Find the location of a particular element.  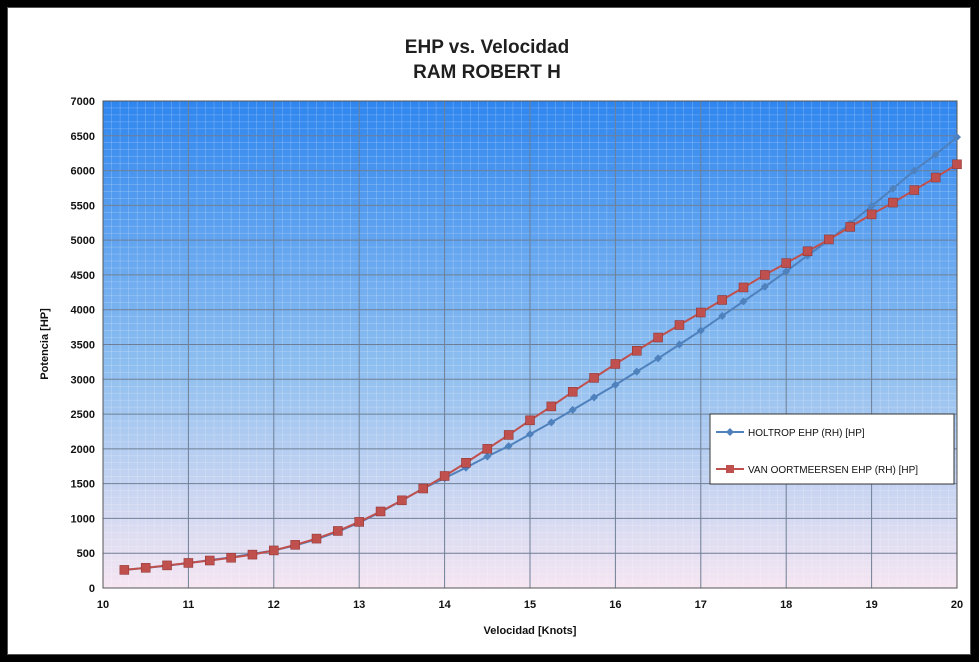

legend-box is located at coordinates (832, 449).